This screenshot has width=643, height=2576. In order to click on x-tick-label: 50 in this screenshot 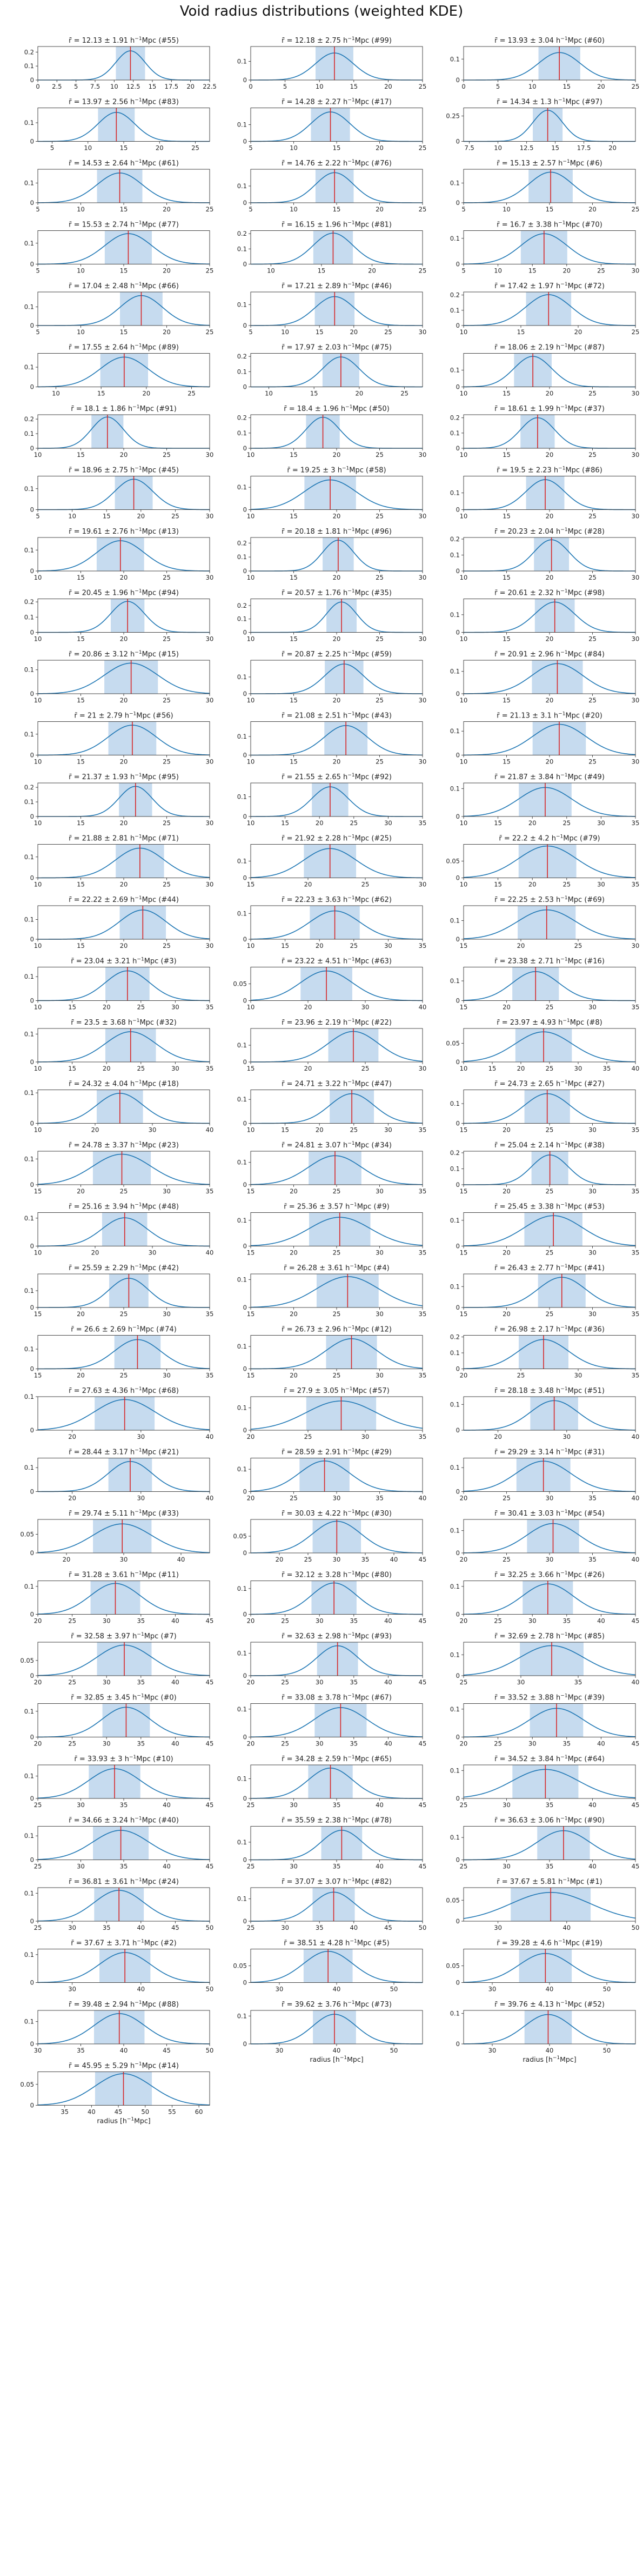, I will do `click(394, 2050)`.